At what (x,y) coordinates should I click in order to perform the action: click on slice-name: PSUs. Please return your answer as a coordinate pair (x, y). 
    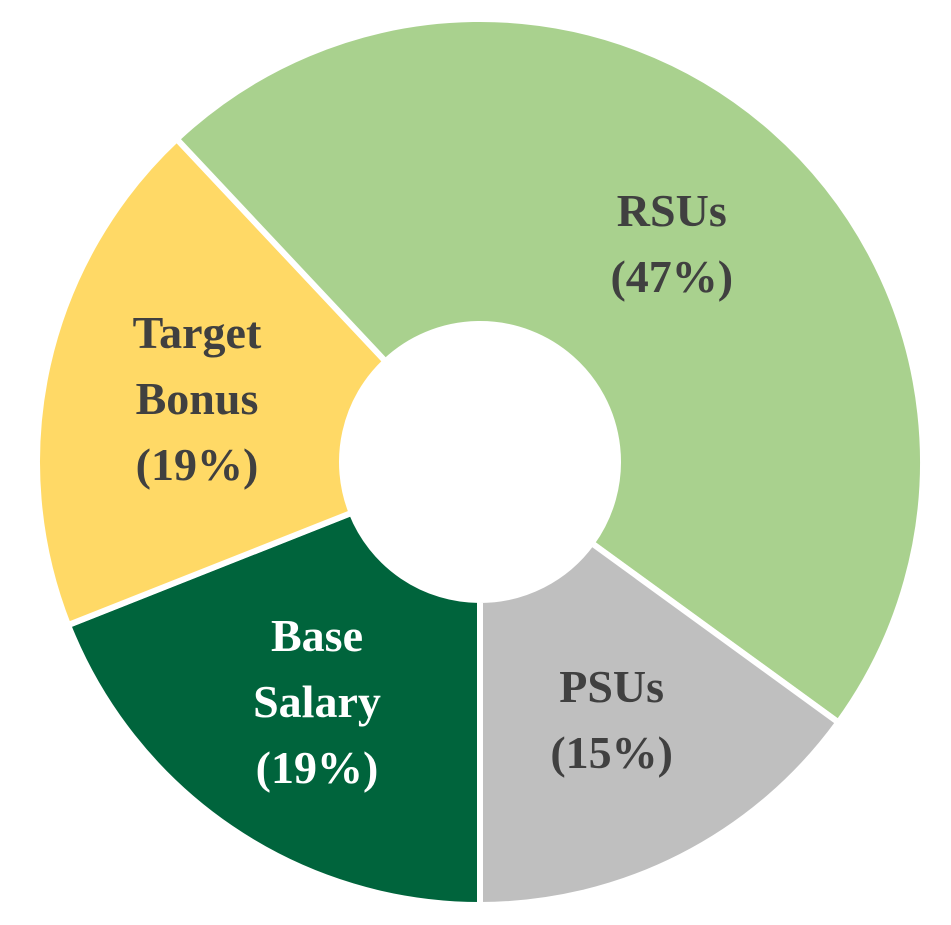
    Looking at the image, I should click on (612, 687).